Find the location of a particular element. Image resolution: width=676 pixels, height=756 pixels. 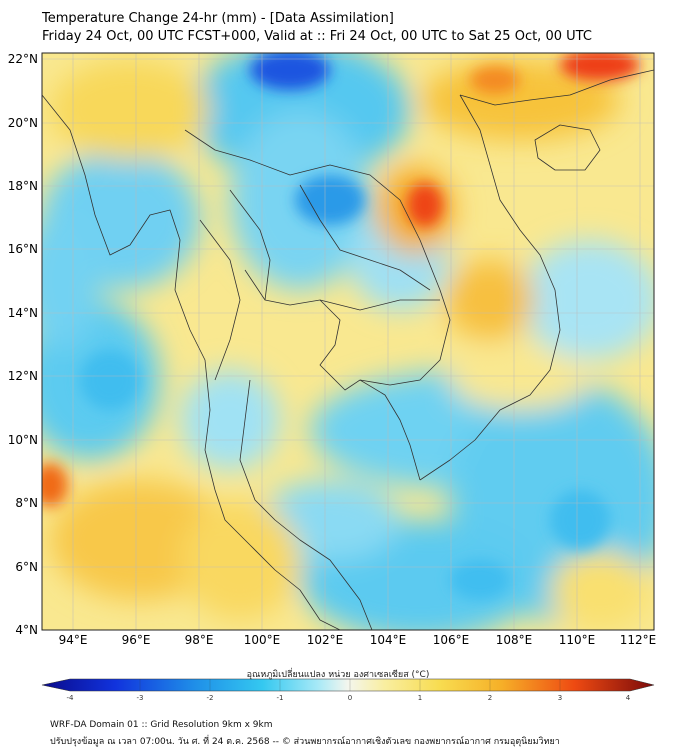

lat-label: 10°N is located at coordinates (23, 440).